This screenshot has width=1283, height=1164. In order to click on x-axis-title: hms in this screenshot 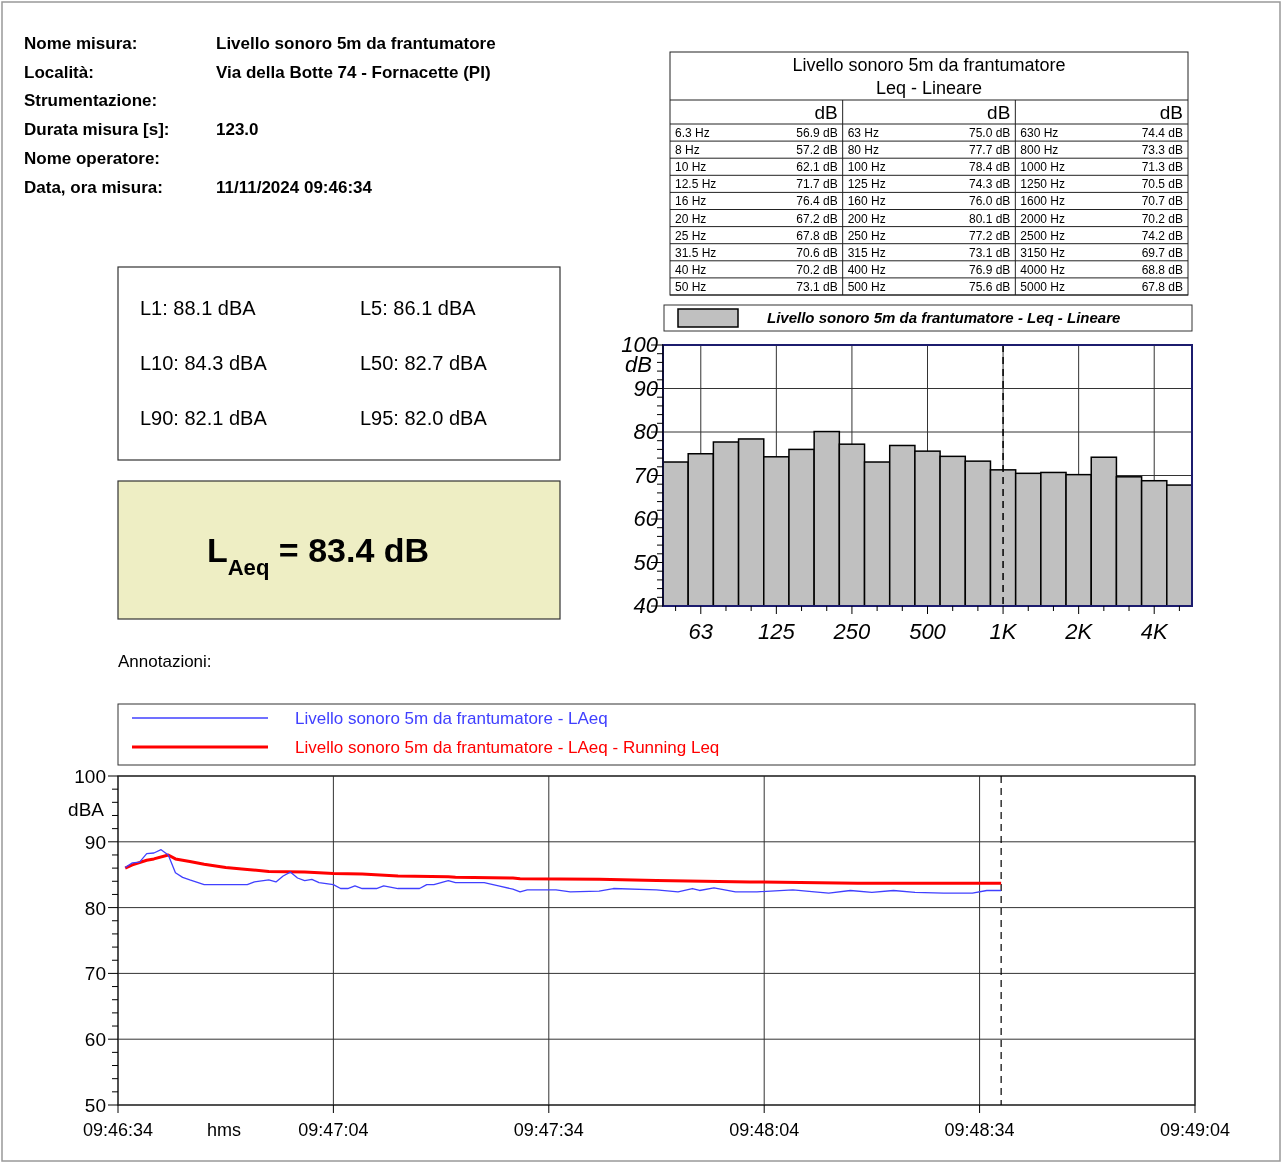, I will do `click(224, 1130)`.